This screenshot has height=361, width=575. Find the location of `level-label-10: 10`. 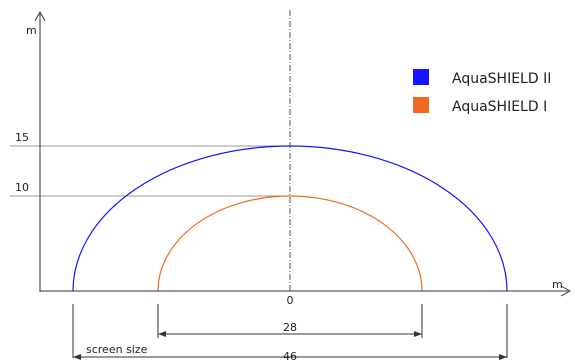

level-label-10: 10 is located at coordinates (22, 187).